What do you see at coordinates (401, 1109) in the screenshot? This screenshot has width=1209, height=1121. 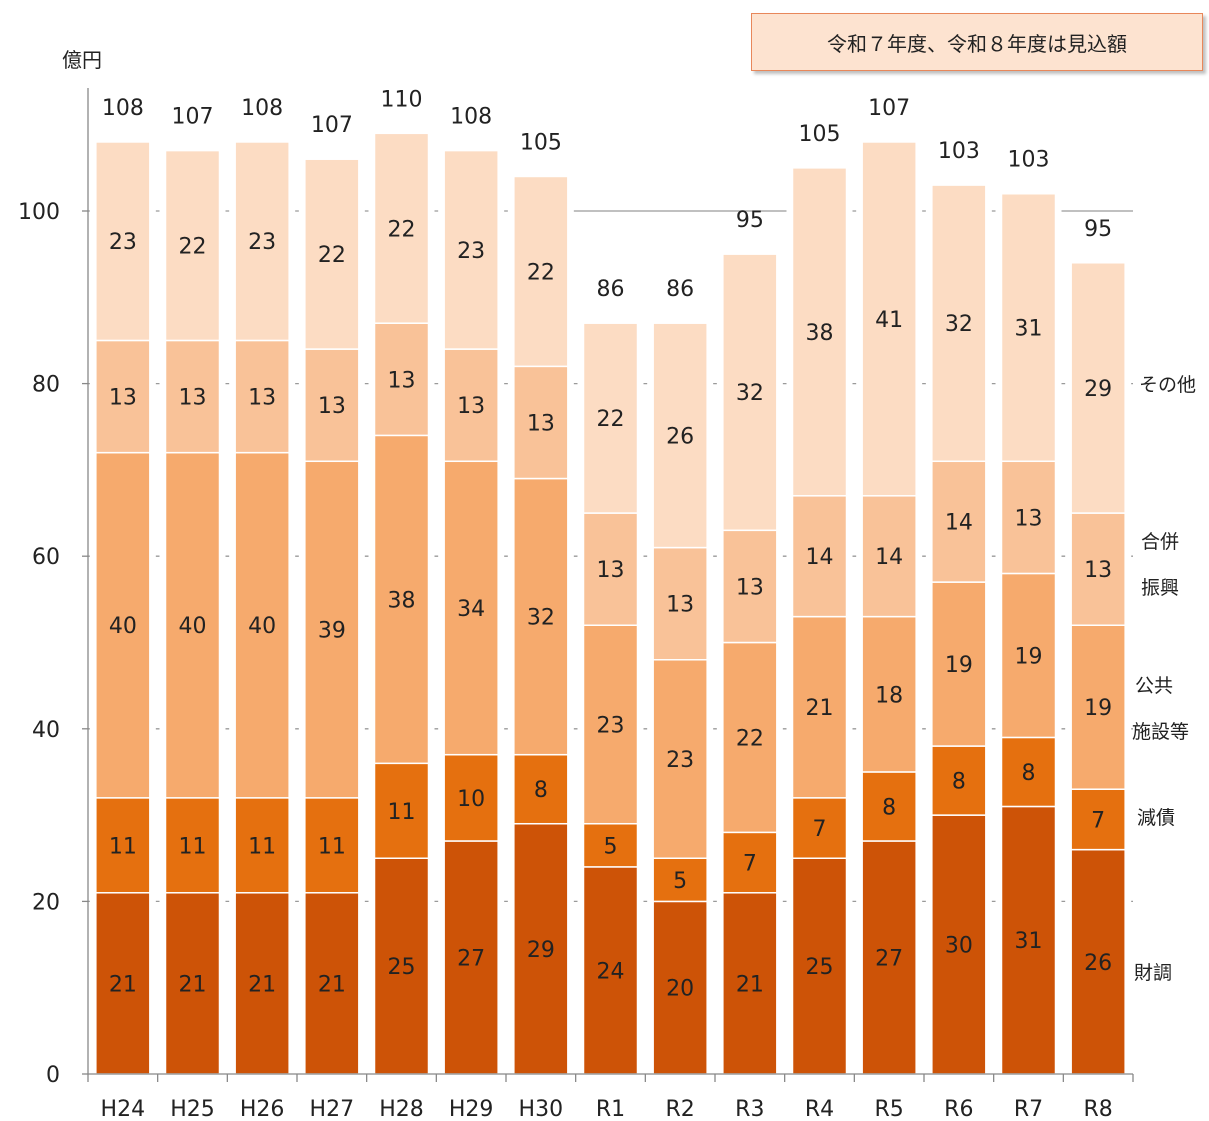 I see `x-tick-label-H28: H28` at bounding box center [401, 1109].